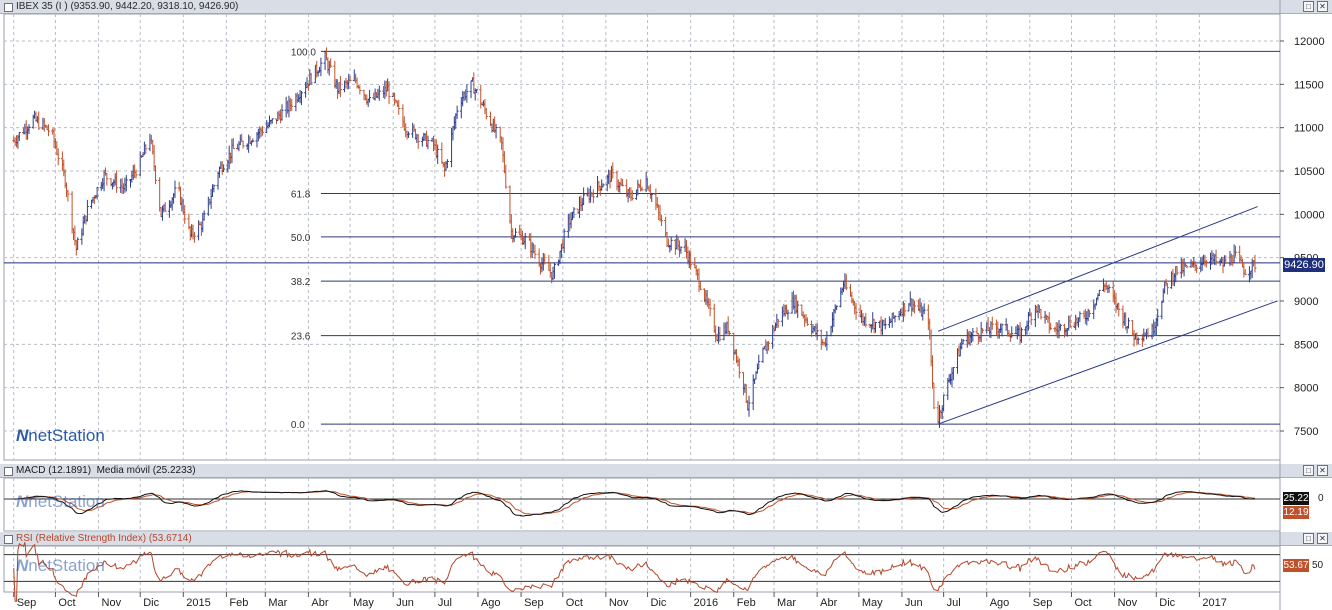  I want to click on x-tick-label: Oct, so click(574, 603).